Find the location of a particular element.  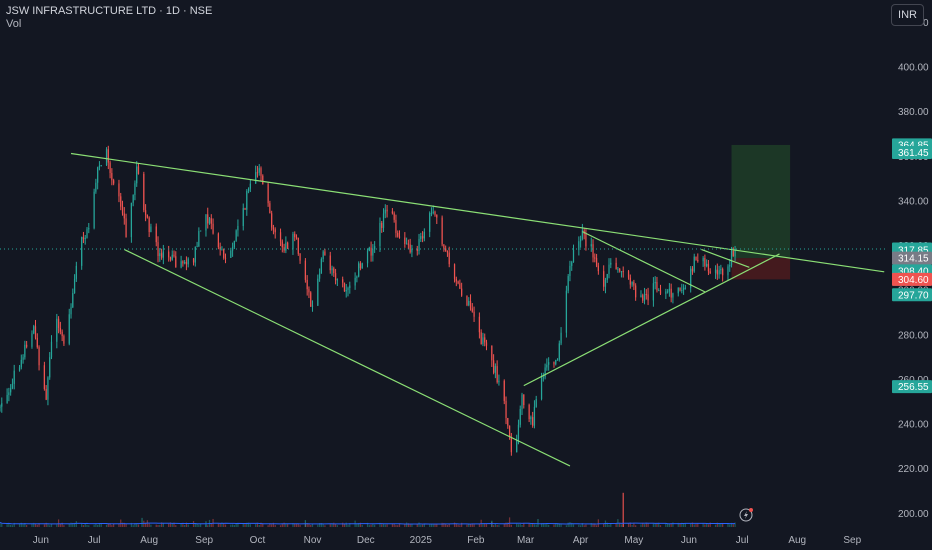

time-axis-label: May is located at coordinates (633, 540).